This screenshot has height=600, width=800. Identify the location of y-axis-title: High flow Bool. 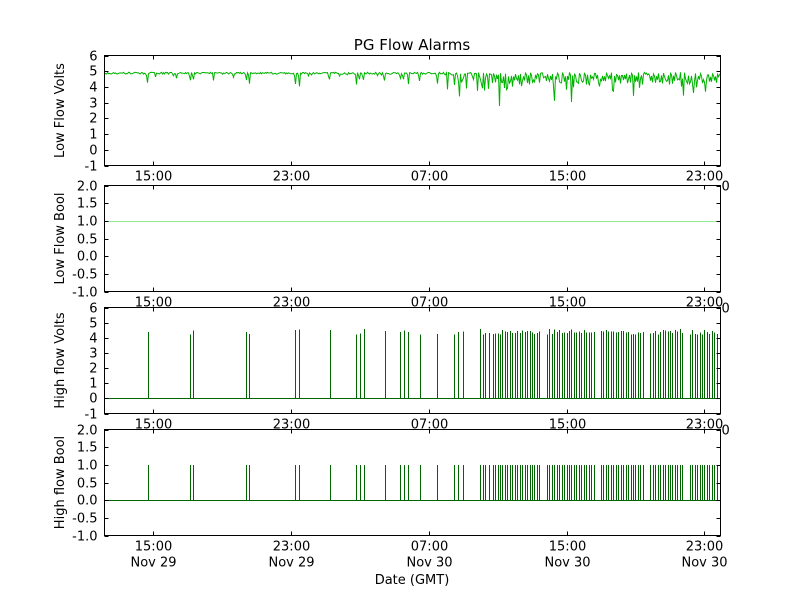
(60, 482).